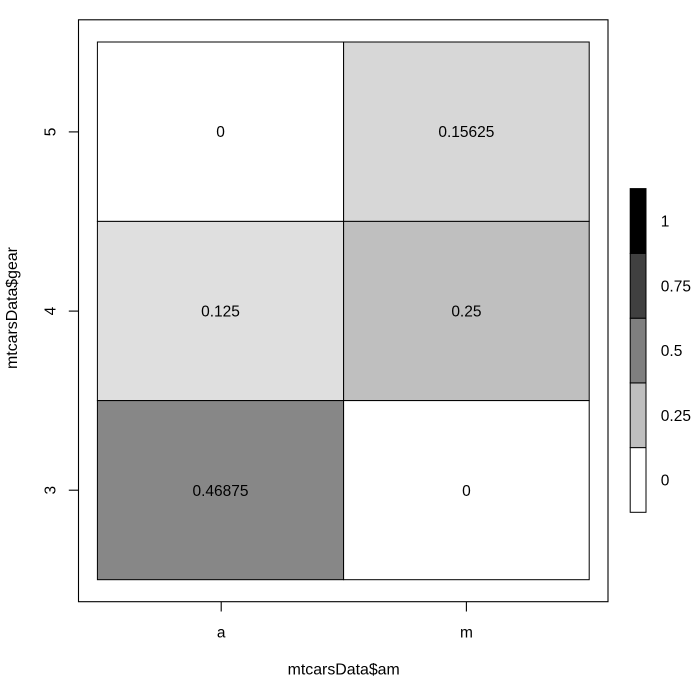 This screenshot has width=700, height=700. Describe the element at coordinates (51, 490) in the screenshot. I see `svg-text: 3` at that location.